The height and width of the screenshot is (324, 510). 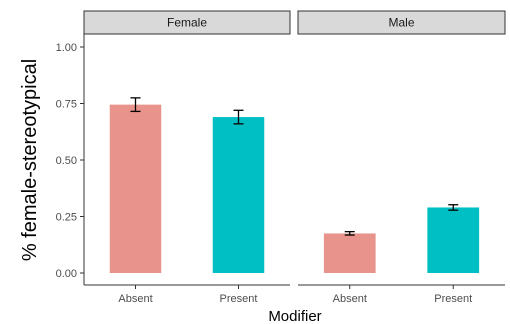 I want to click on x-axis-title: Modifier, so click(x=294, y=316).